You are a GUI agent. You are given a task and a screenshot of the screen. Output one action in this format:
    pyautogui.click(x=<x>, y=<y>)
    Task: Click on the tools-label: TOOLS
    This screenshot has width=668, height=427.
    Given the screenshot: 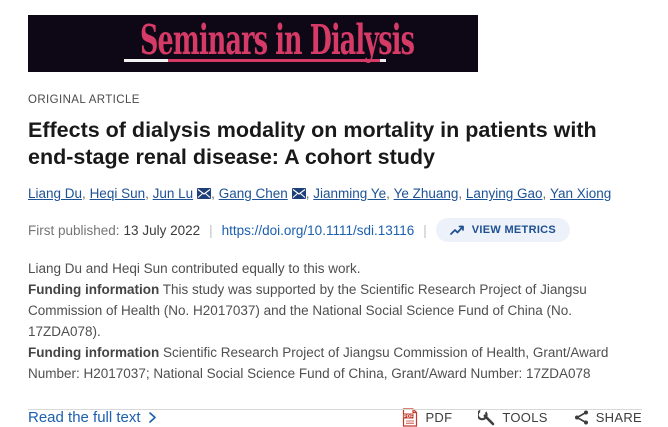 What is the action you would take?
    pyautogui.click(x=525, y=417)
    